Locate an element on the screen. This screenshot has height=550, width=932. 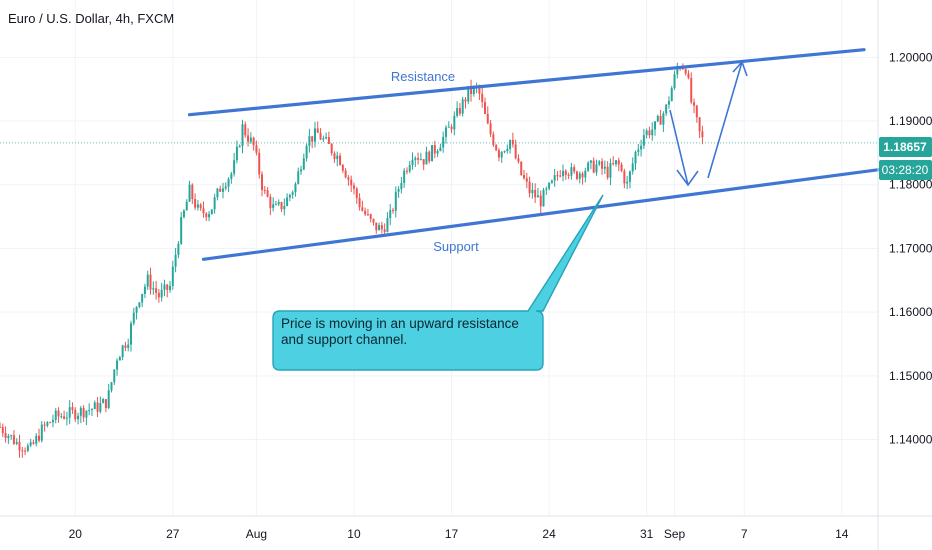
resistance-trendline is located at coordinates (526, 82).